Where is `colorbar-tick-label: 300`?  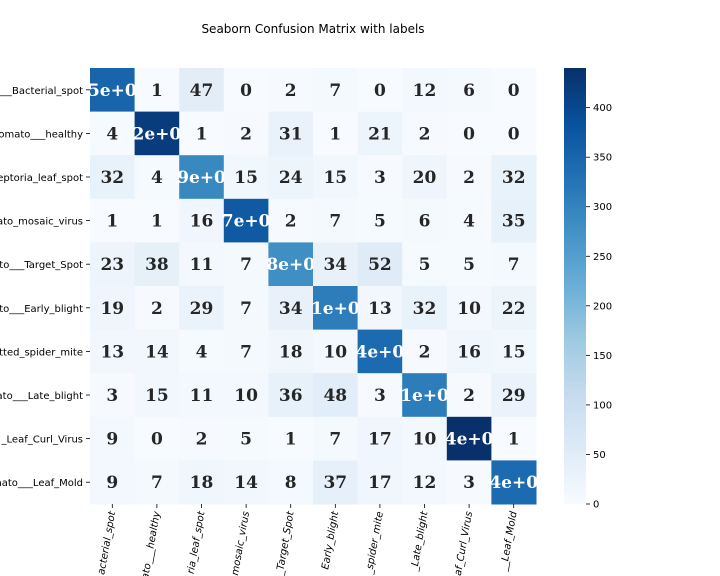 colorbar-tick-label: 300 is located at coordinates (602, 207).